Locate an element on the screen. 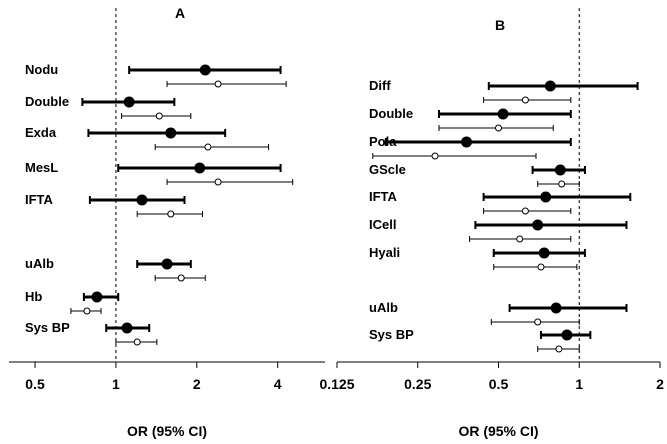 The width and height of the screenshot is (667, 444). row-label: Hb is located at coordinates (33, 296).